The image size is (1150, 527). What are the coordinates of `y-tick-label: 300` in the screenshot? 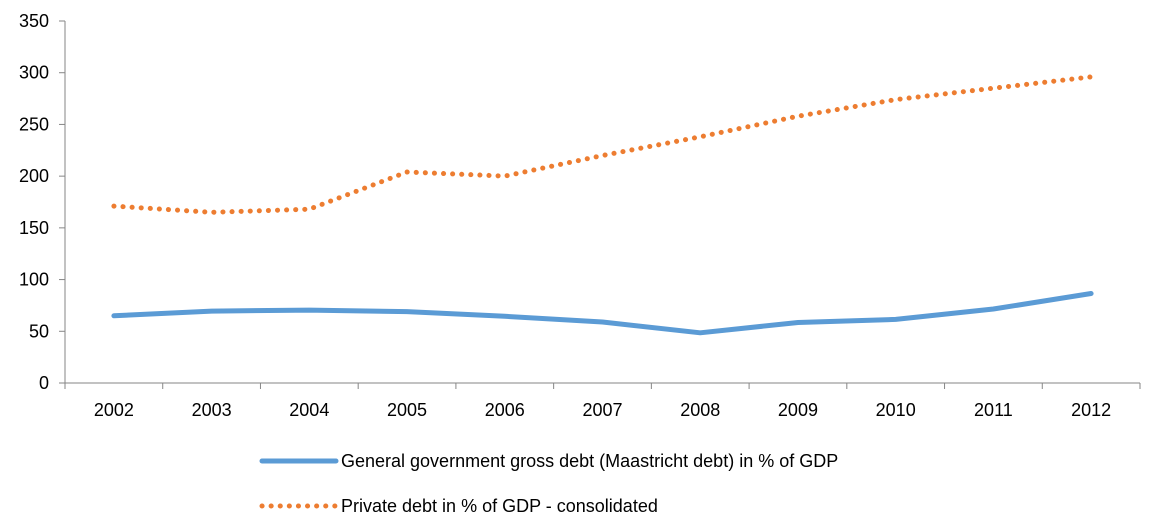 It's located at (34, 73).